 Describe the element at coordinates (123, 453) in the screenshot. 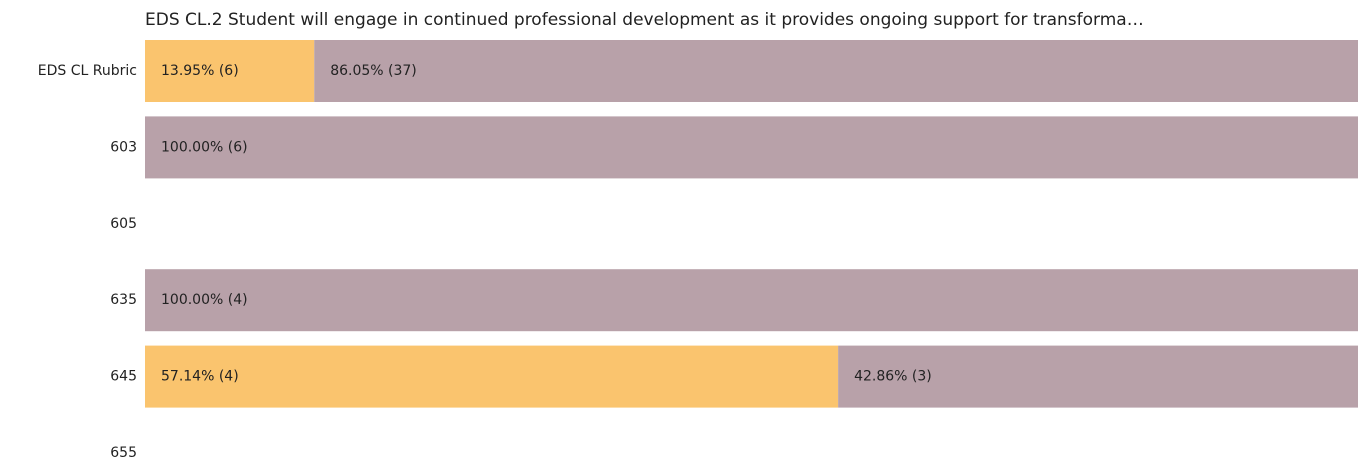

I see `y-tick-label: 655` at that location.